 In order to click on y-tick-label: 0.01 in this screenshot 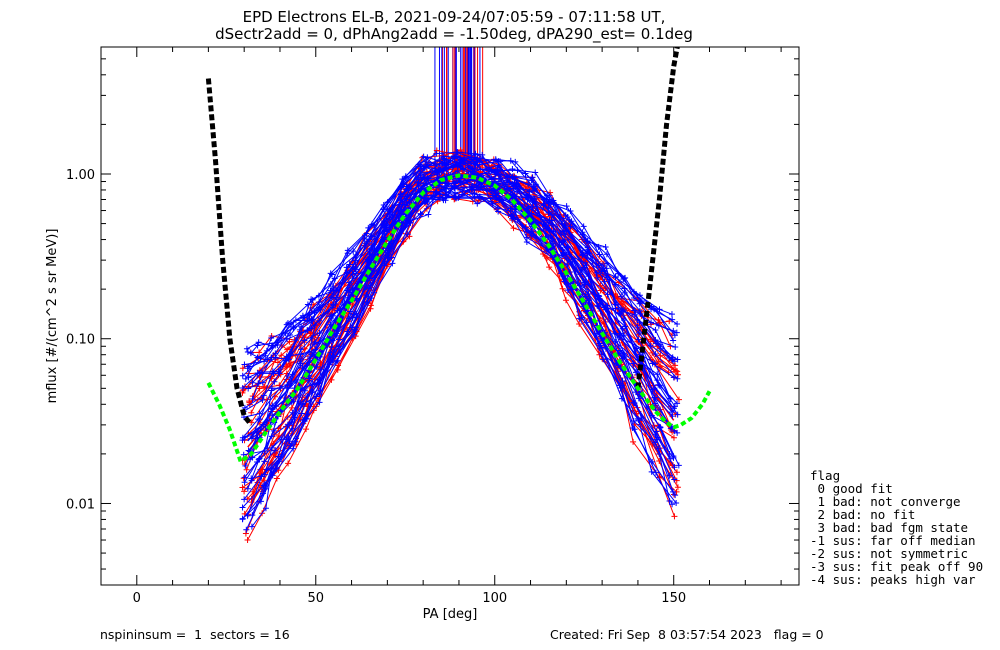, I will do `click(80, 504)`.